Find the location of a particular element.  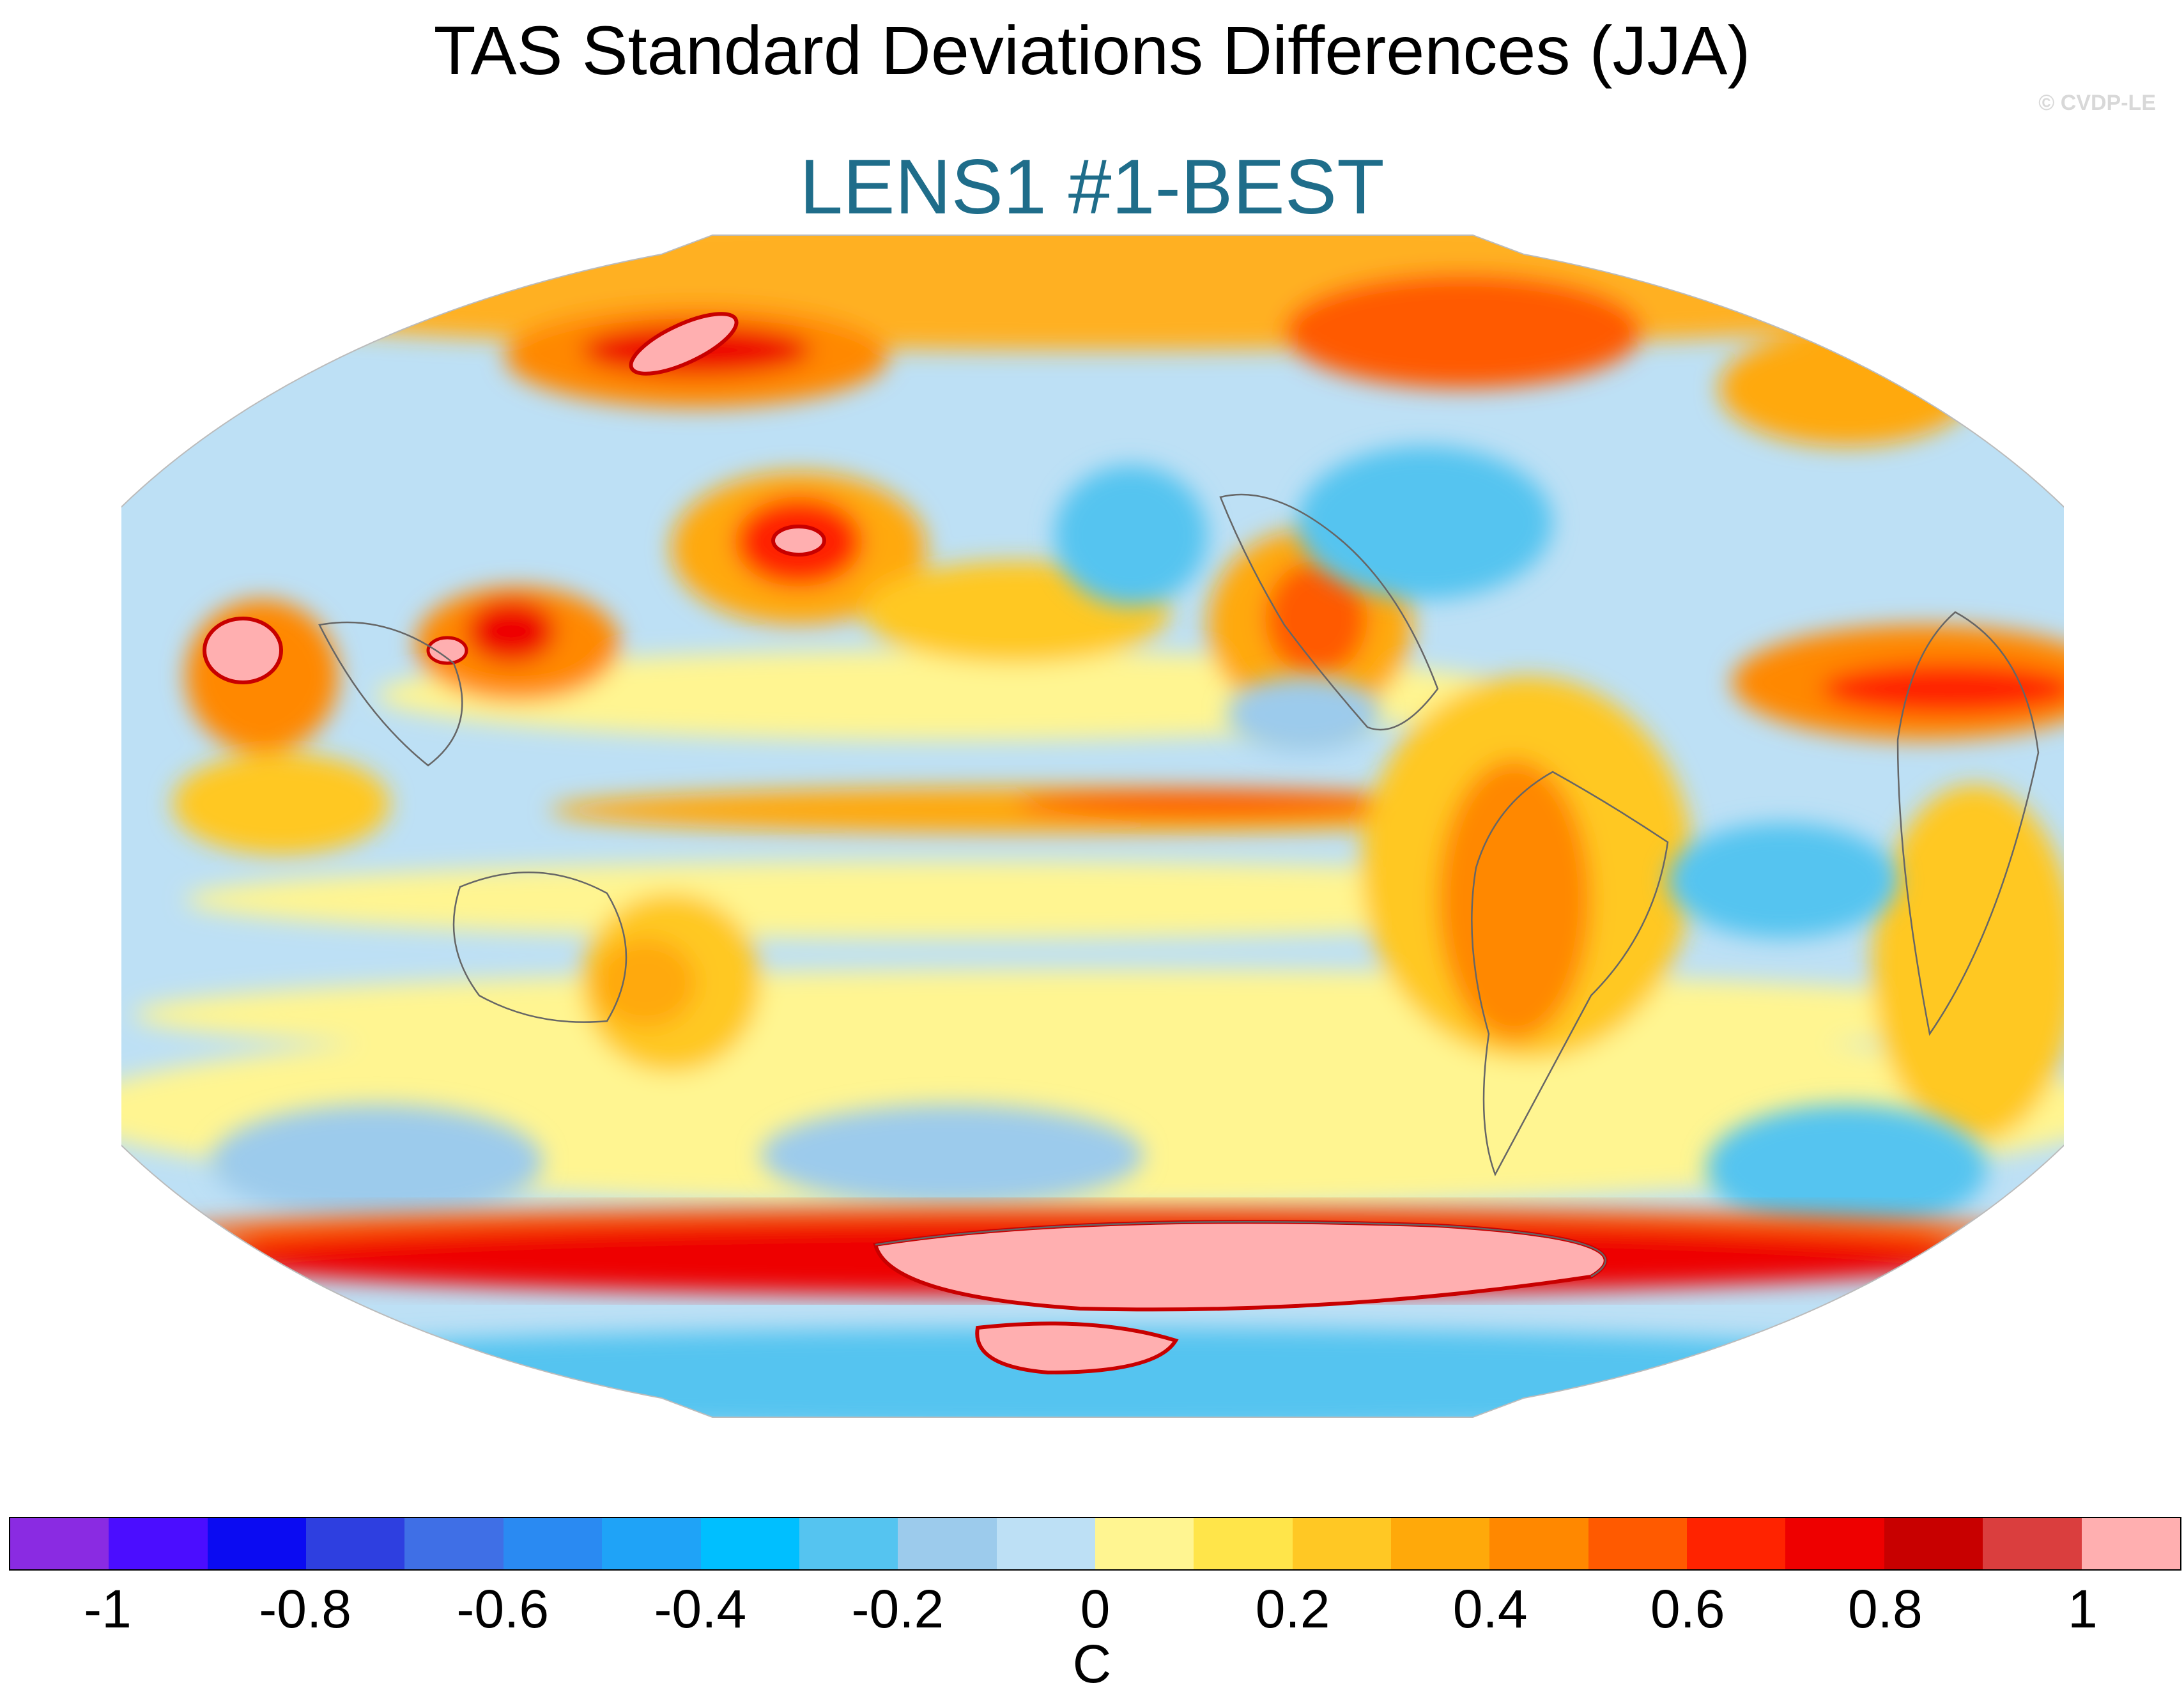

colorbar-ticks: -1 -0.8 -0.6 -0.4 -0.2 0 0.2 0.4 0.6 0.8 1 is located at coordinates (1095, 1612).